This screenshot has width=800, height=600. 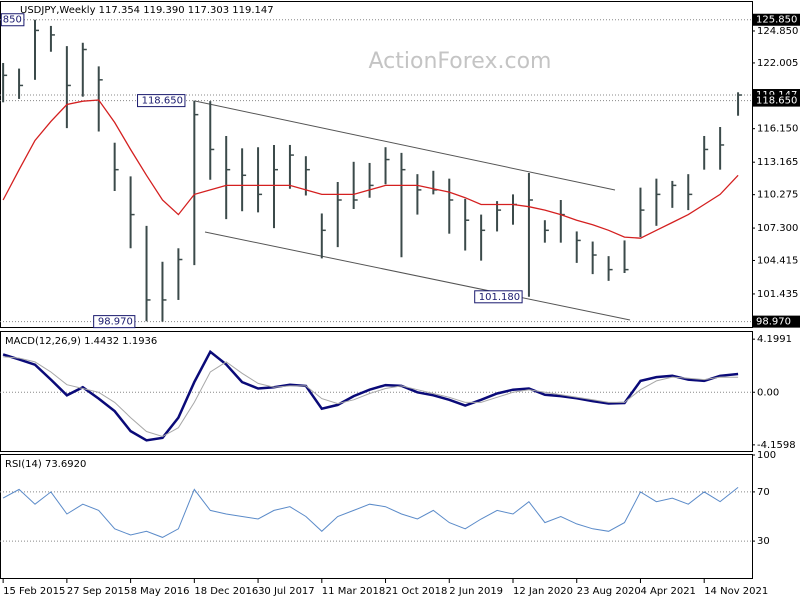 I want to click on x-tick-label: 12 Jan 2020, so click(x=543, y=591).